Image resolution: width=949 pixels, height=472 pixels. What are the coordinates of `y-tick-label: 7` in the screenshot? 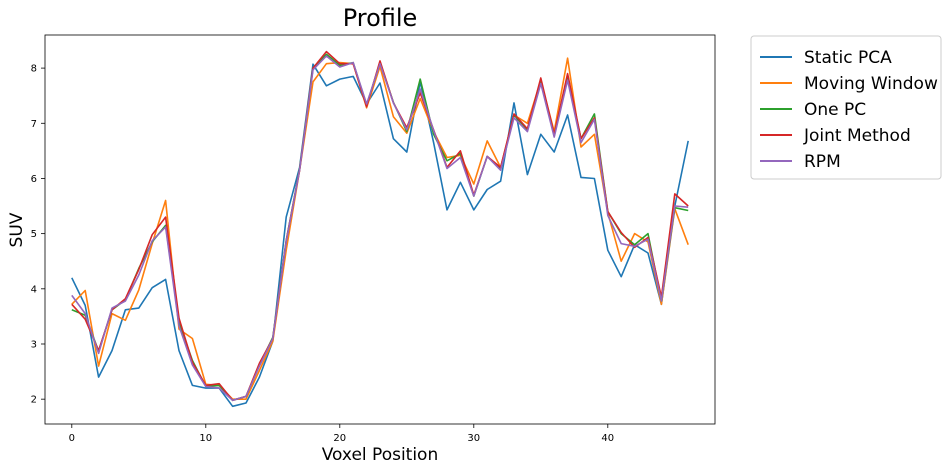 It's located at (34, 124).